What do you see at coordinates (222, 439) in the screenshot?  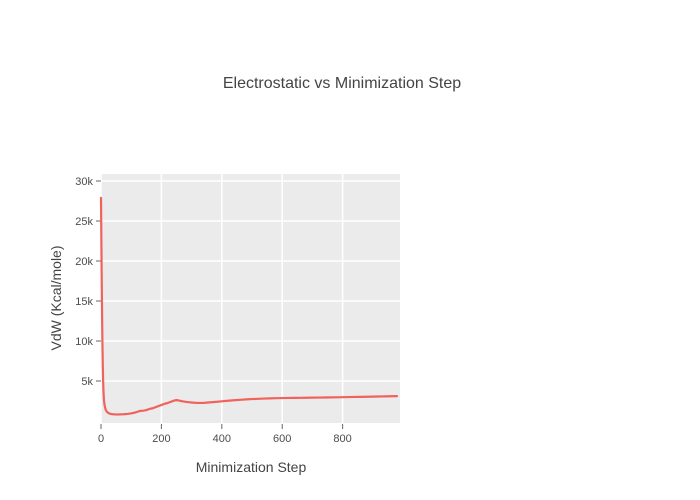 I see `x-tick-label: 400` at bounding box center [222, 439].